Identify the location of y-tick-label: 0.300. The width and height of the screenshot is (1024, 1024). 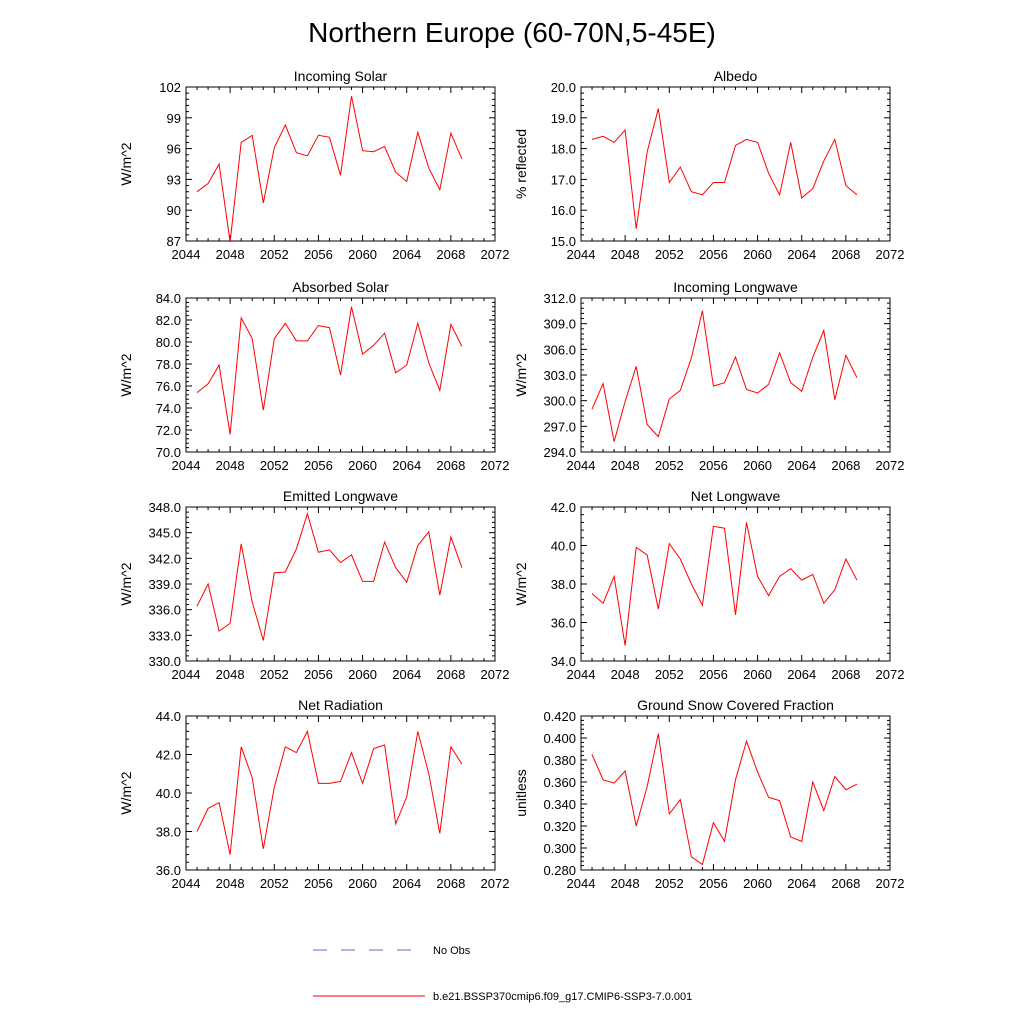
(559, 848).